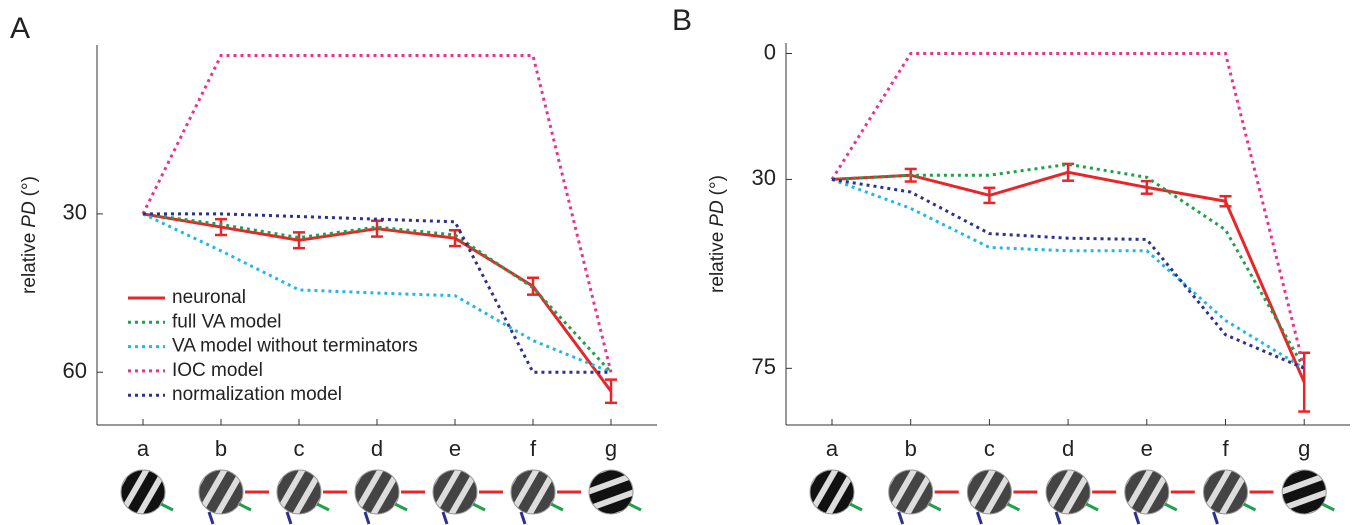  Describe the element at coordinates (295, 346) in the screenshot. I see `legend-label: VA model without terminators` at that location.